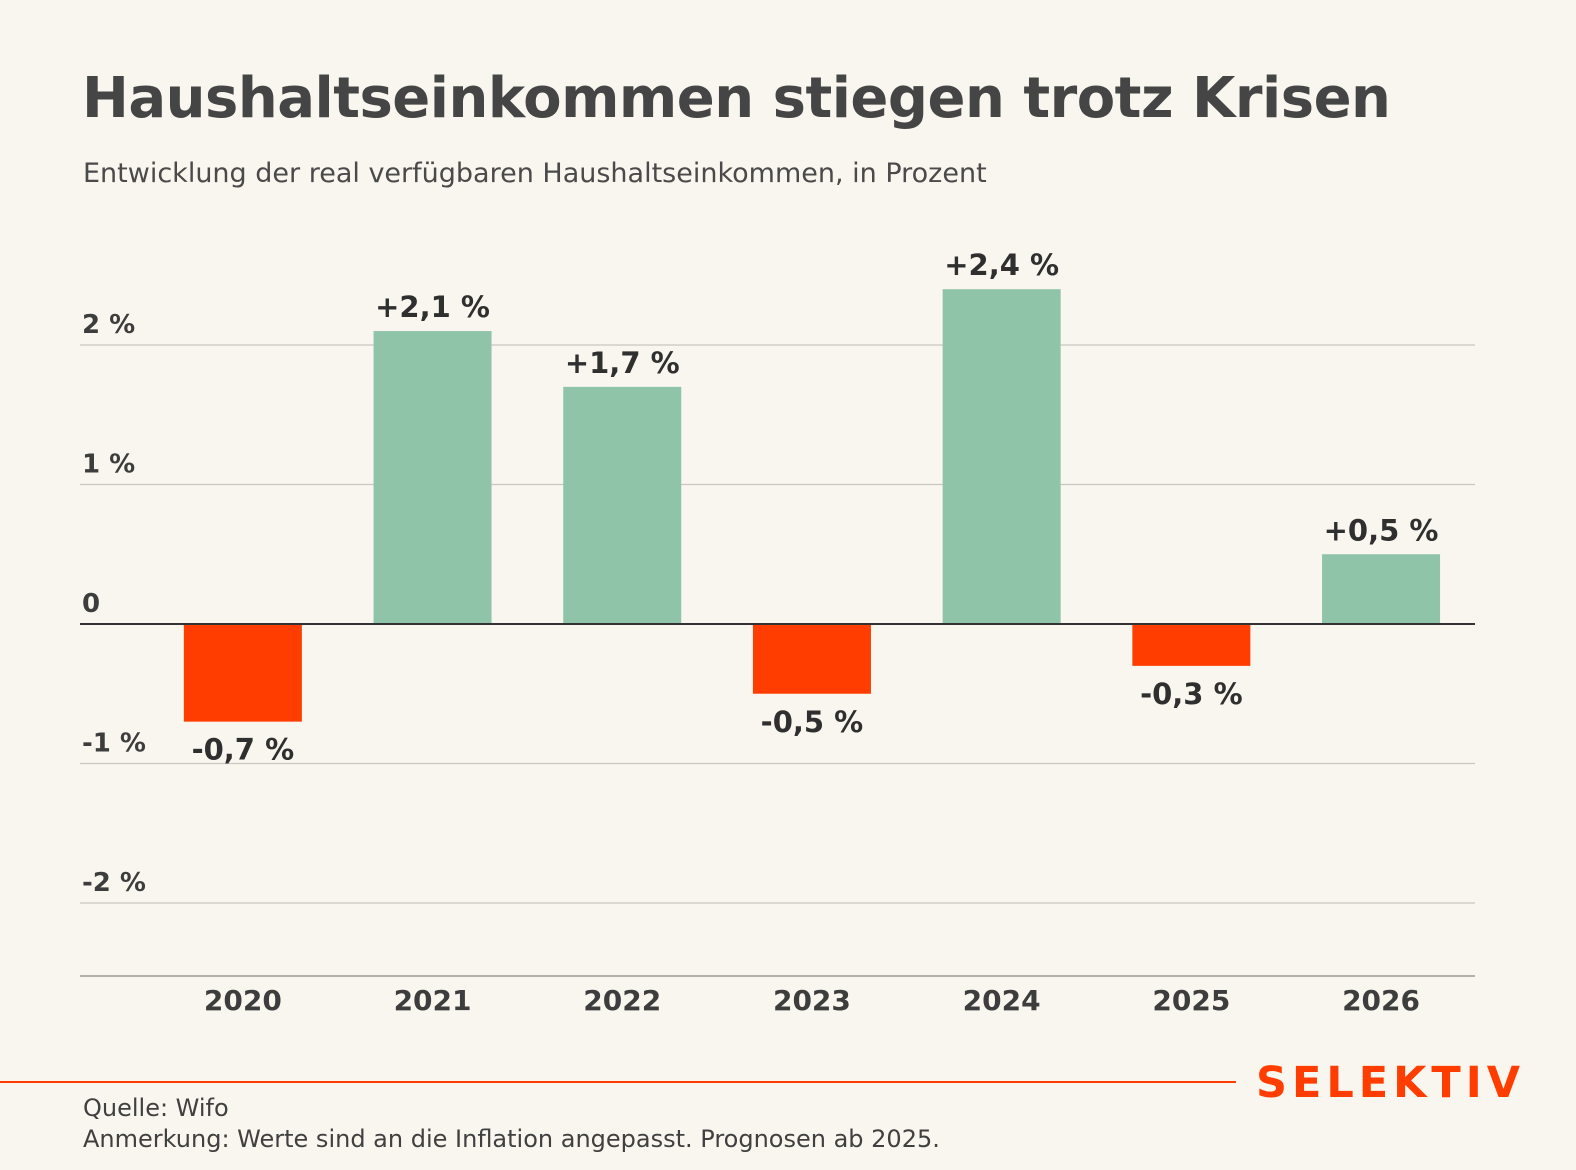 The height and width of the screenshot is (1170, 1576). I want to click on x-tick-label: 2025, so click(1191, 1000).